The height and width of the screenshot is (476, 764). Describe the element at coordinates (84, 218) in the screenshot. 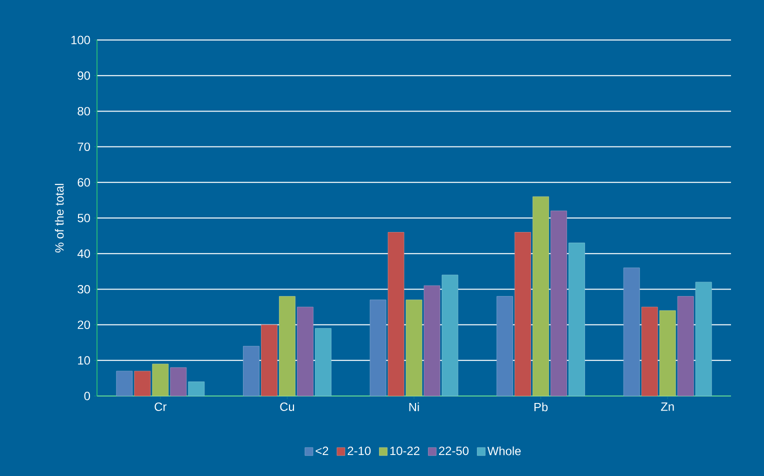

I see `y-tick-label: 50` at that location.